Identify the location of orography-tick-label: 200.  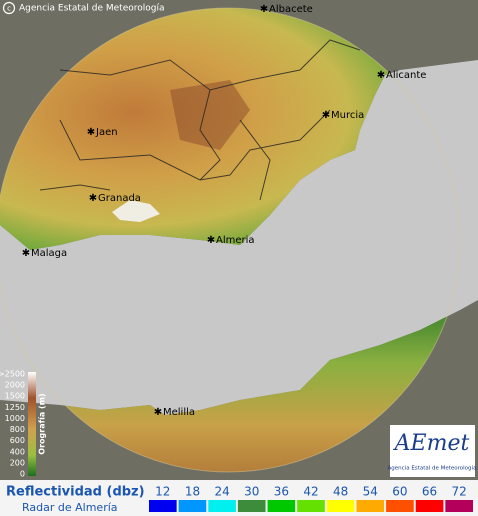
(17, 462).